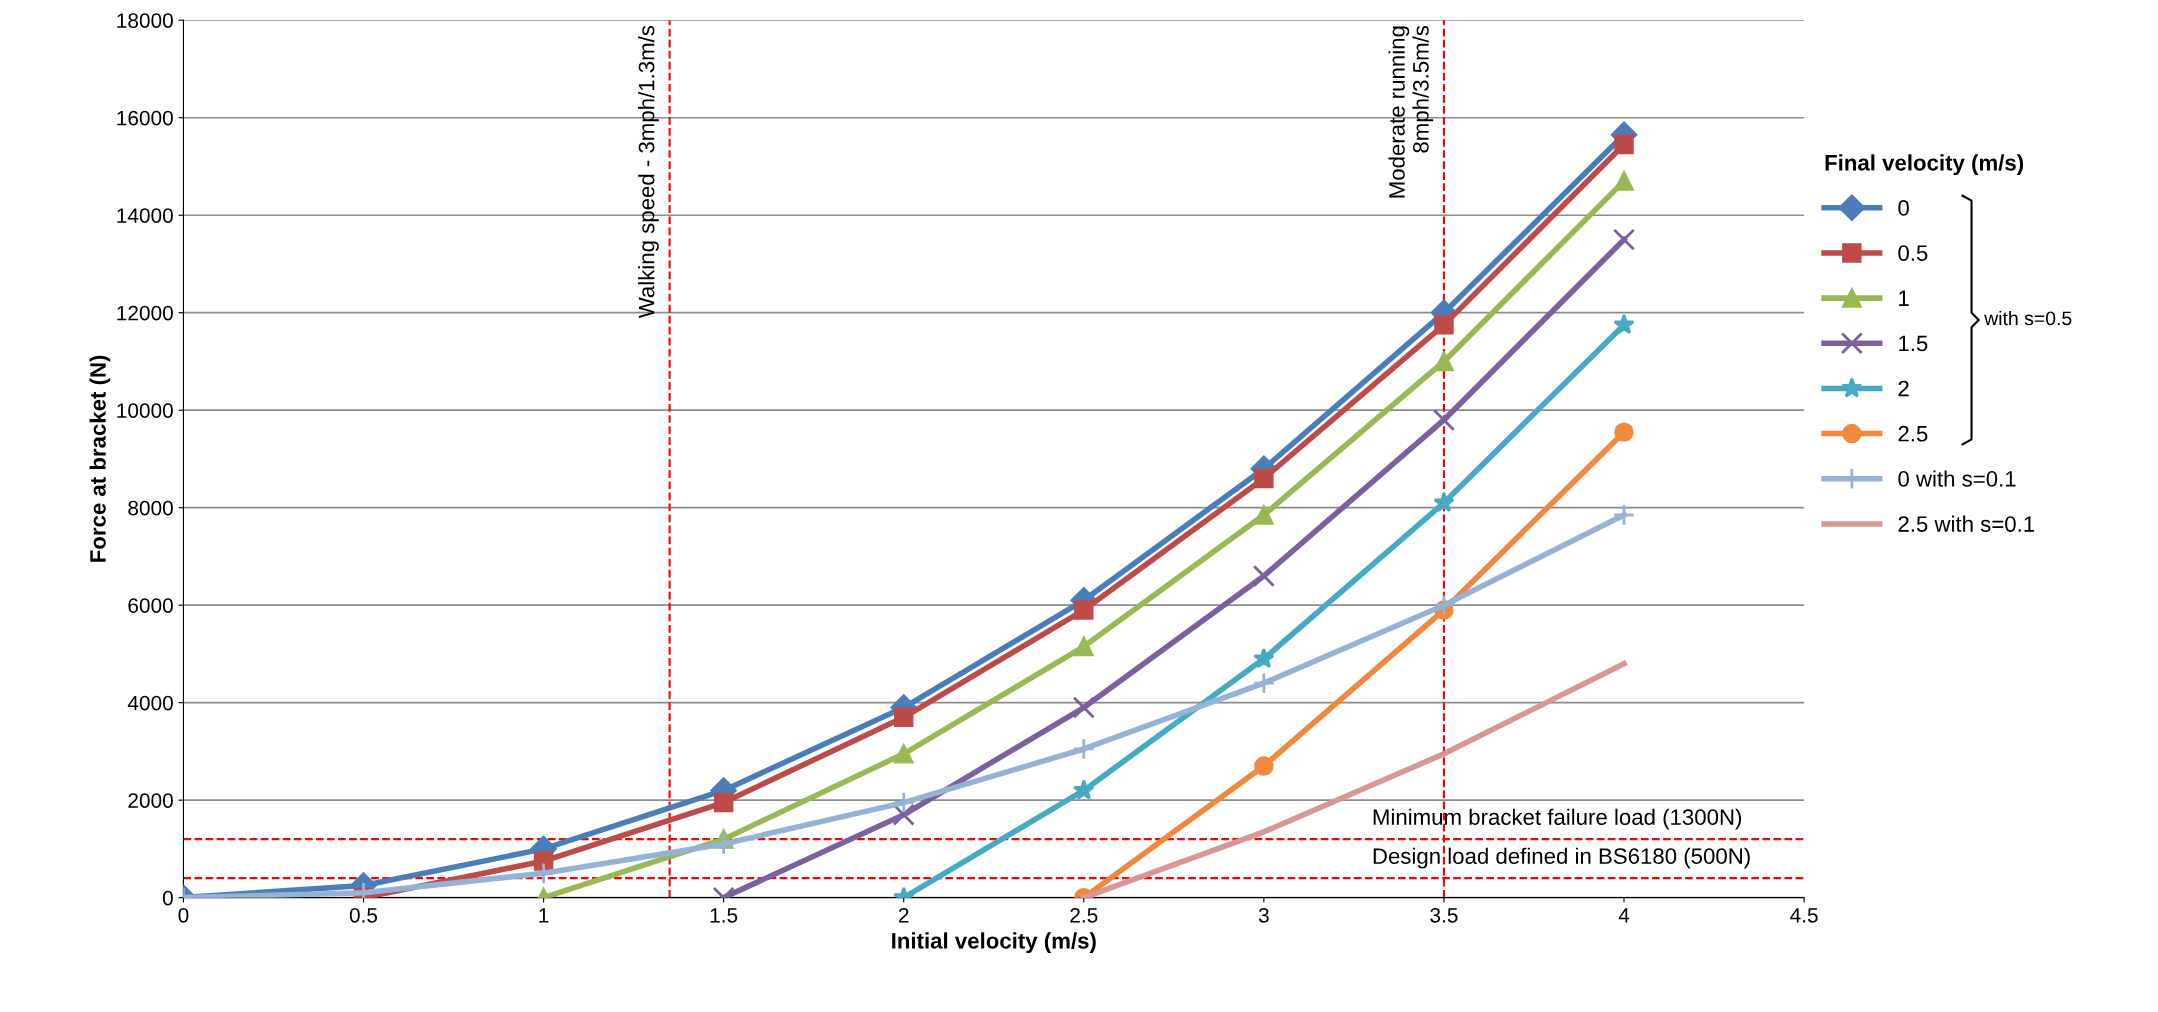 The width and height of the screenshot is (2158, 1012). Describe the element at coordinates (1411, 111) in the screenshot. I see `ref-line-label: Moderate running 8mph/3.5m/s` at that location.